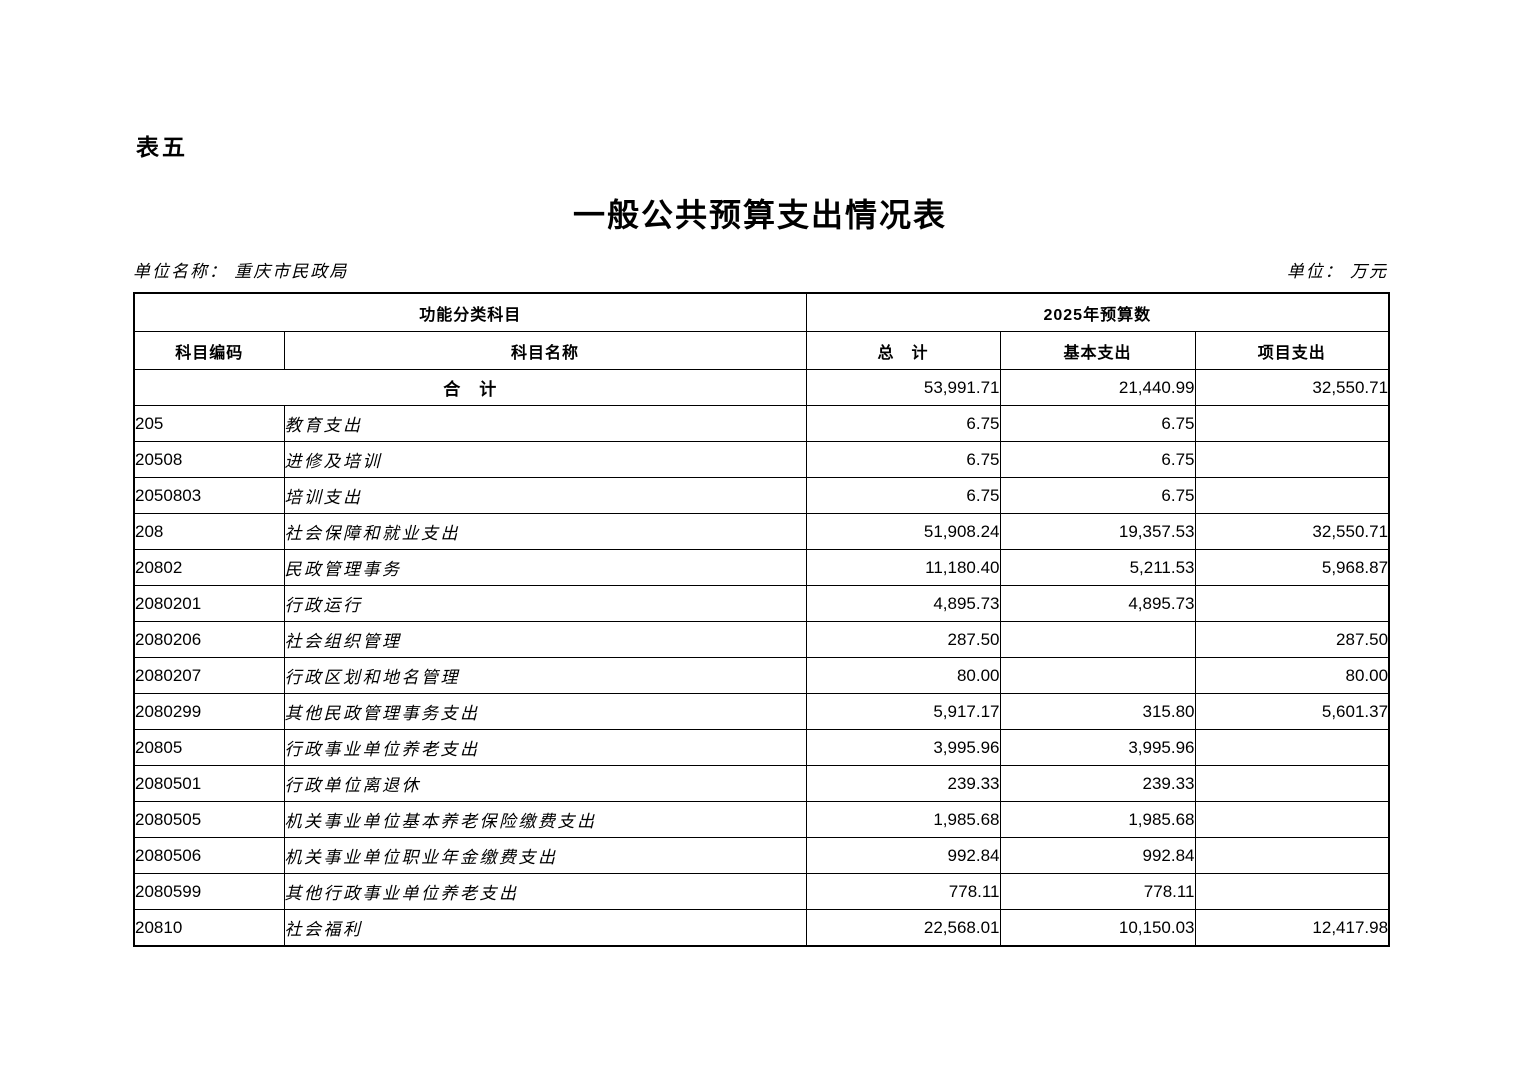 This screenshot has width=1520, height=1074. Describe the element at coordinates (545, 783) in the screenshot. I see `cell-name: 行政单位离退休` at that location.